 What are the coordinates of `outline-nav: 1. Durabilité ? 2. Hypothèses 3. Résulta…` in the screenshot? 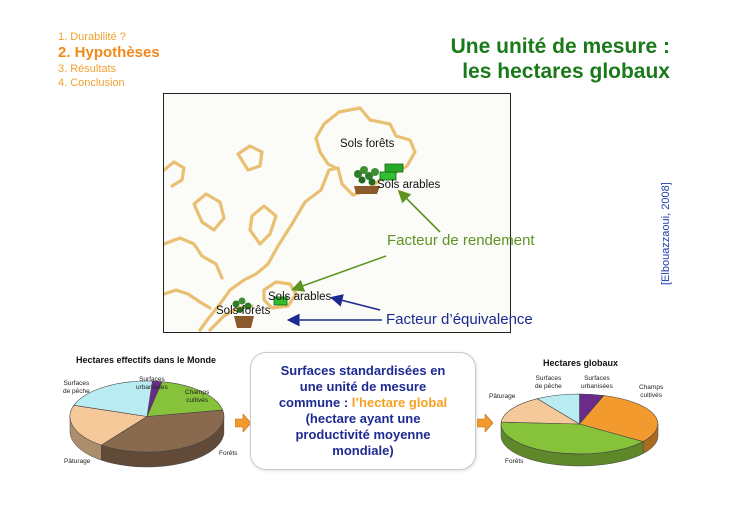 It's located at (109, 60).